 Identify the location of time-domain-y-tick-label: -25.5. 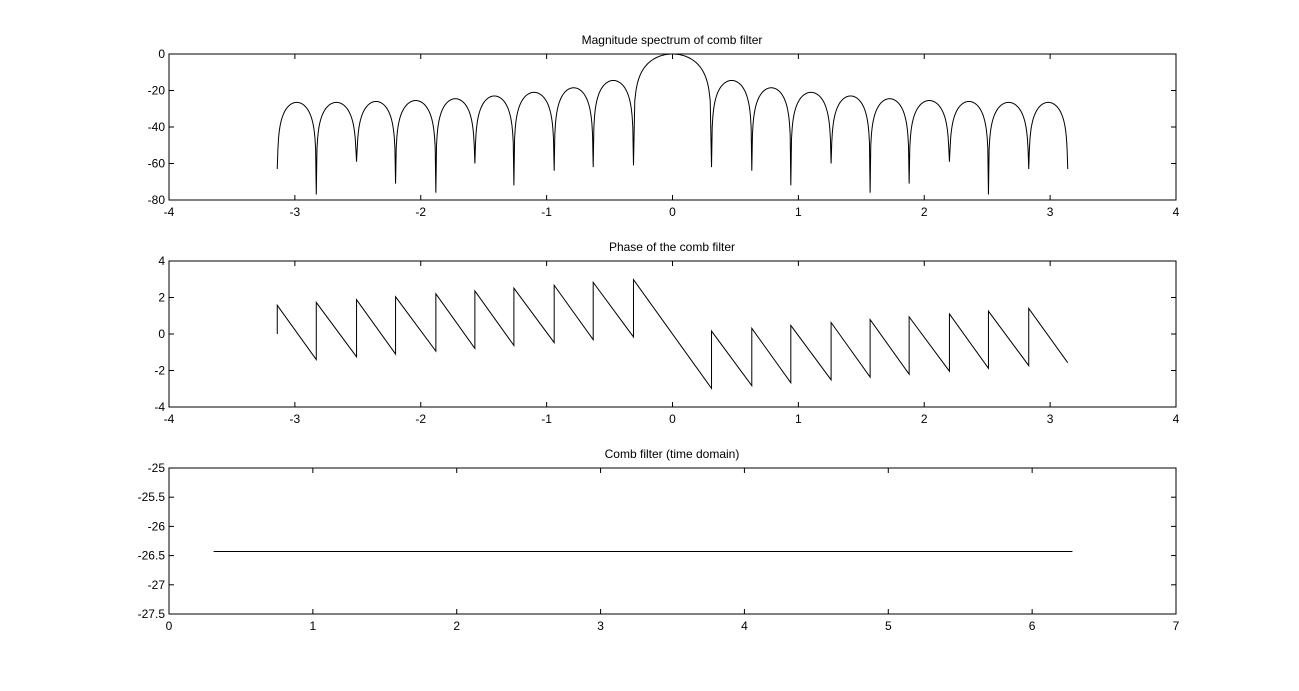
(152, 497).